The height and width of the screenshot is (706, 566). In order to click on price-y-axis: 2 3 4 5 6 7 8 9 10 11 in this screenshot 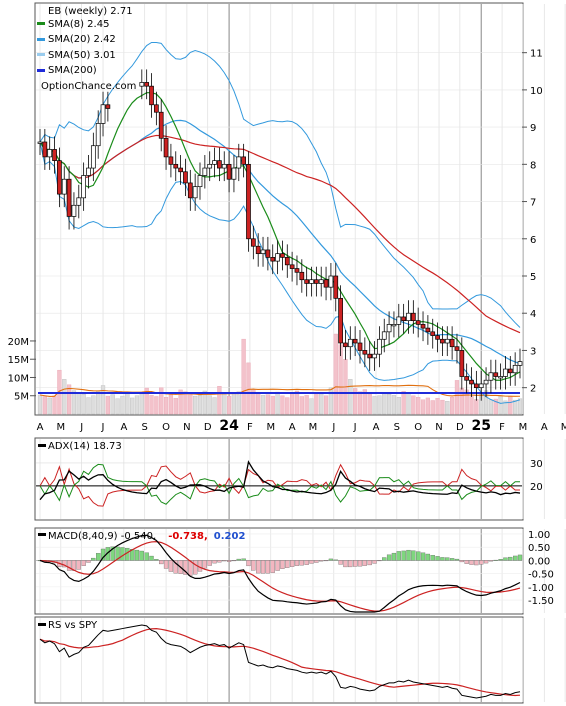, I will do `click(532, 222)`.